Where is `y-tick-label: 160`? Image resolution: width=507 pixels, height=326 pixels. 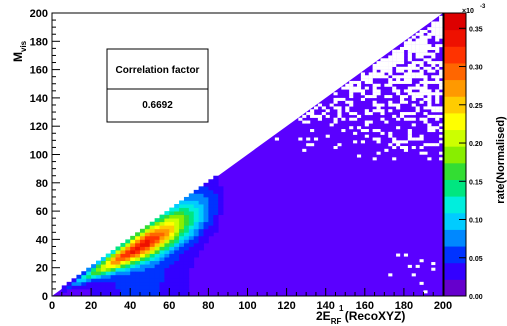
y-tick-label: 160 is located at coordinates (39, 71).